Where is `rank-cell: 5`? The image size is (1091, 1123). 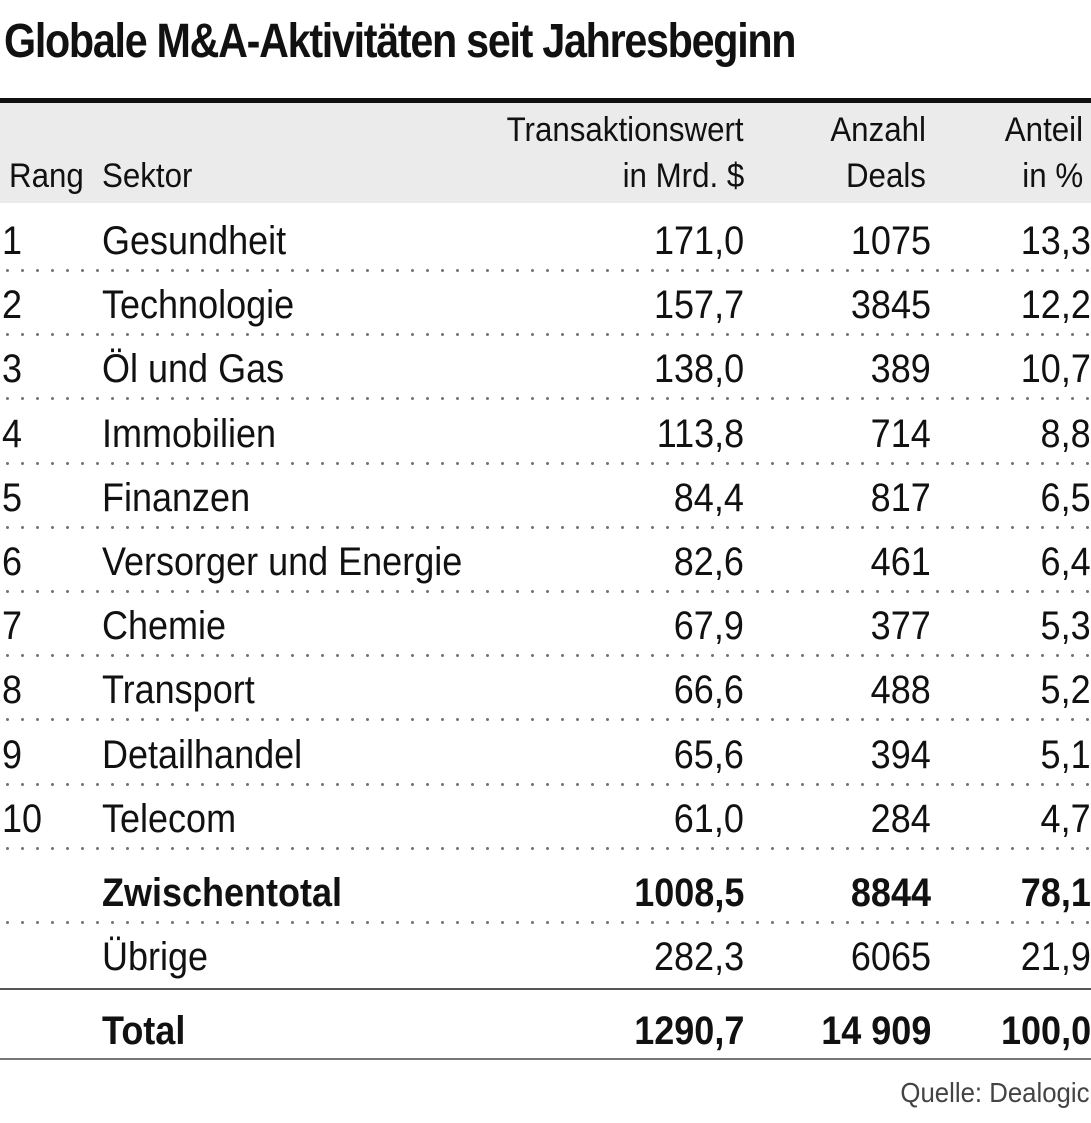
rank-cell: 5 is located at coordinates (12, 497).